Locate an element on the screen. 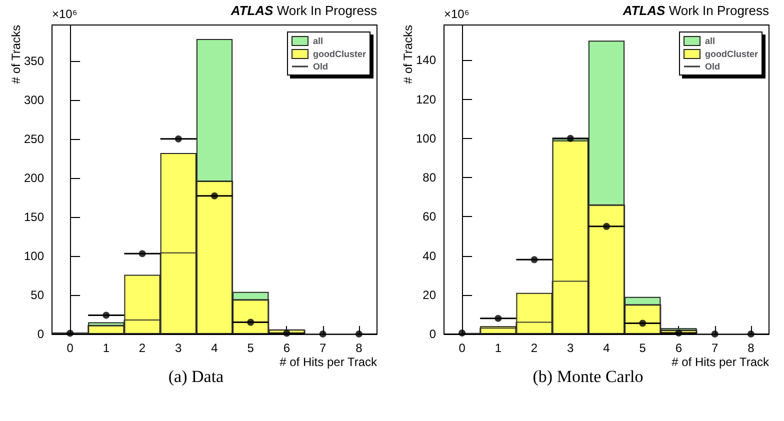 The height and width of the screenshot is (421, 784). y-tick-label: 150 is located at coordinates (34, 217).